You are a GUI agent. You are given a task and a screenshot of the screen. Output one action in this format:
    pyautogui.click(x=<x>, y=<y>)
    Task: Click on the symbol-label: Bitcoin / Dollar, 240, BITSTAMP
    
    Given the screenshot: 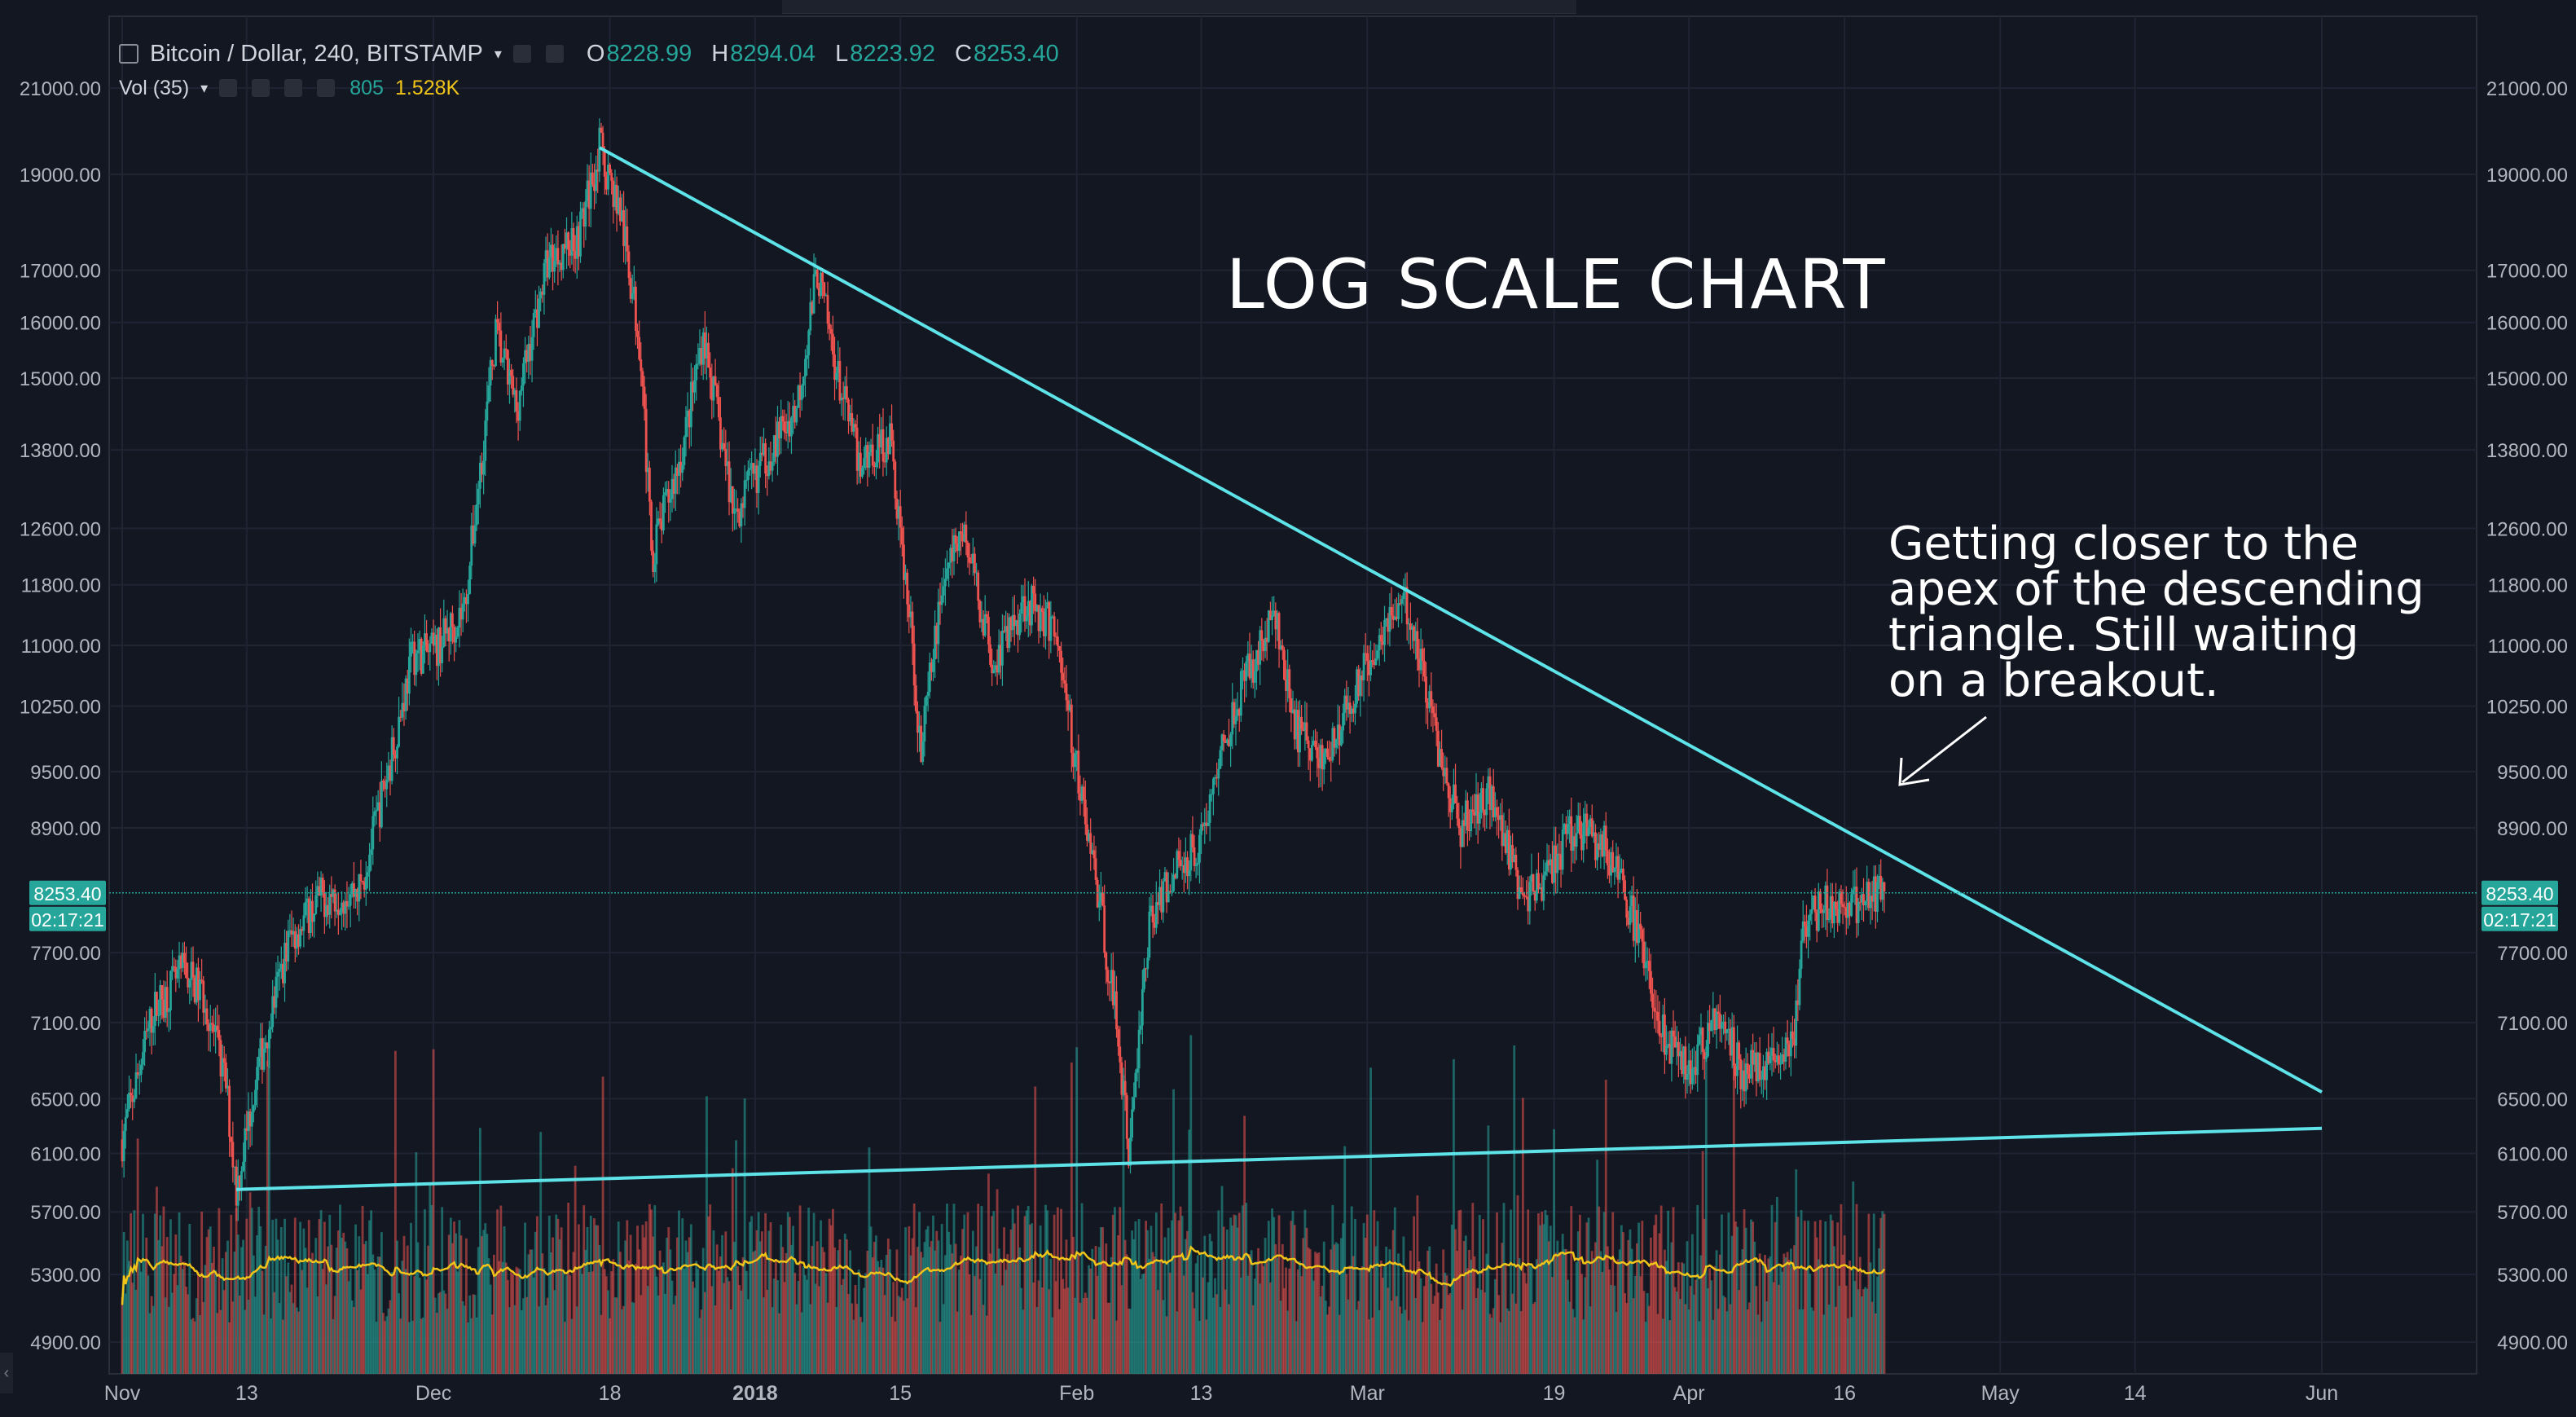 What is the action you would take?
    pyautogui.click(x=316, y=53)
    